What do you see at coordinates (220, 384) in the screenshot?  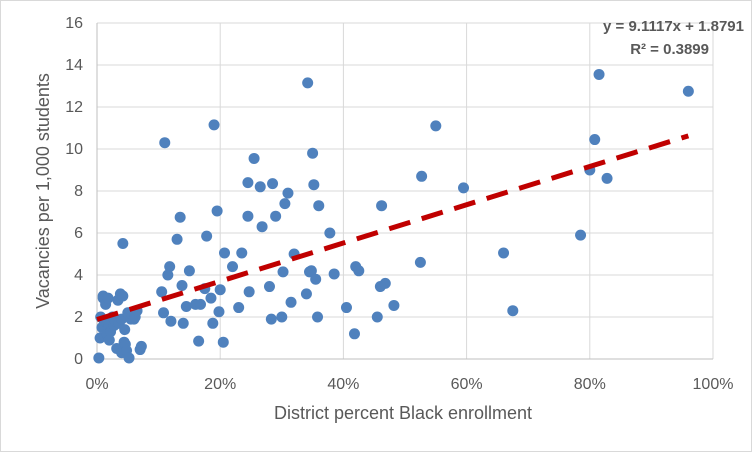 I see `x-tick-label: 20%` at bounding box center [220, 384].